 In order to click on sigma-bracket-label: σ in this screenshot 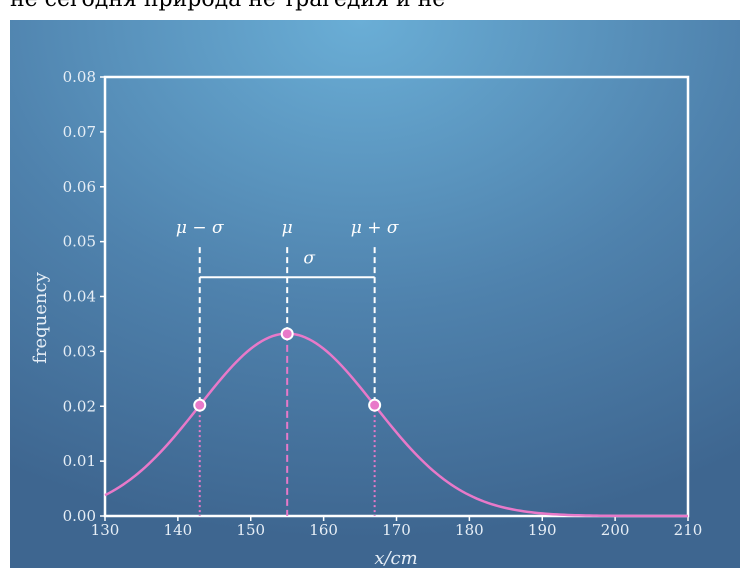, I will do `click(309, 258)`.